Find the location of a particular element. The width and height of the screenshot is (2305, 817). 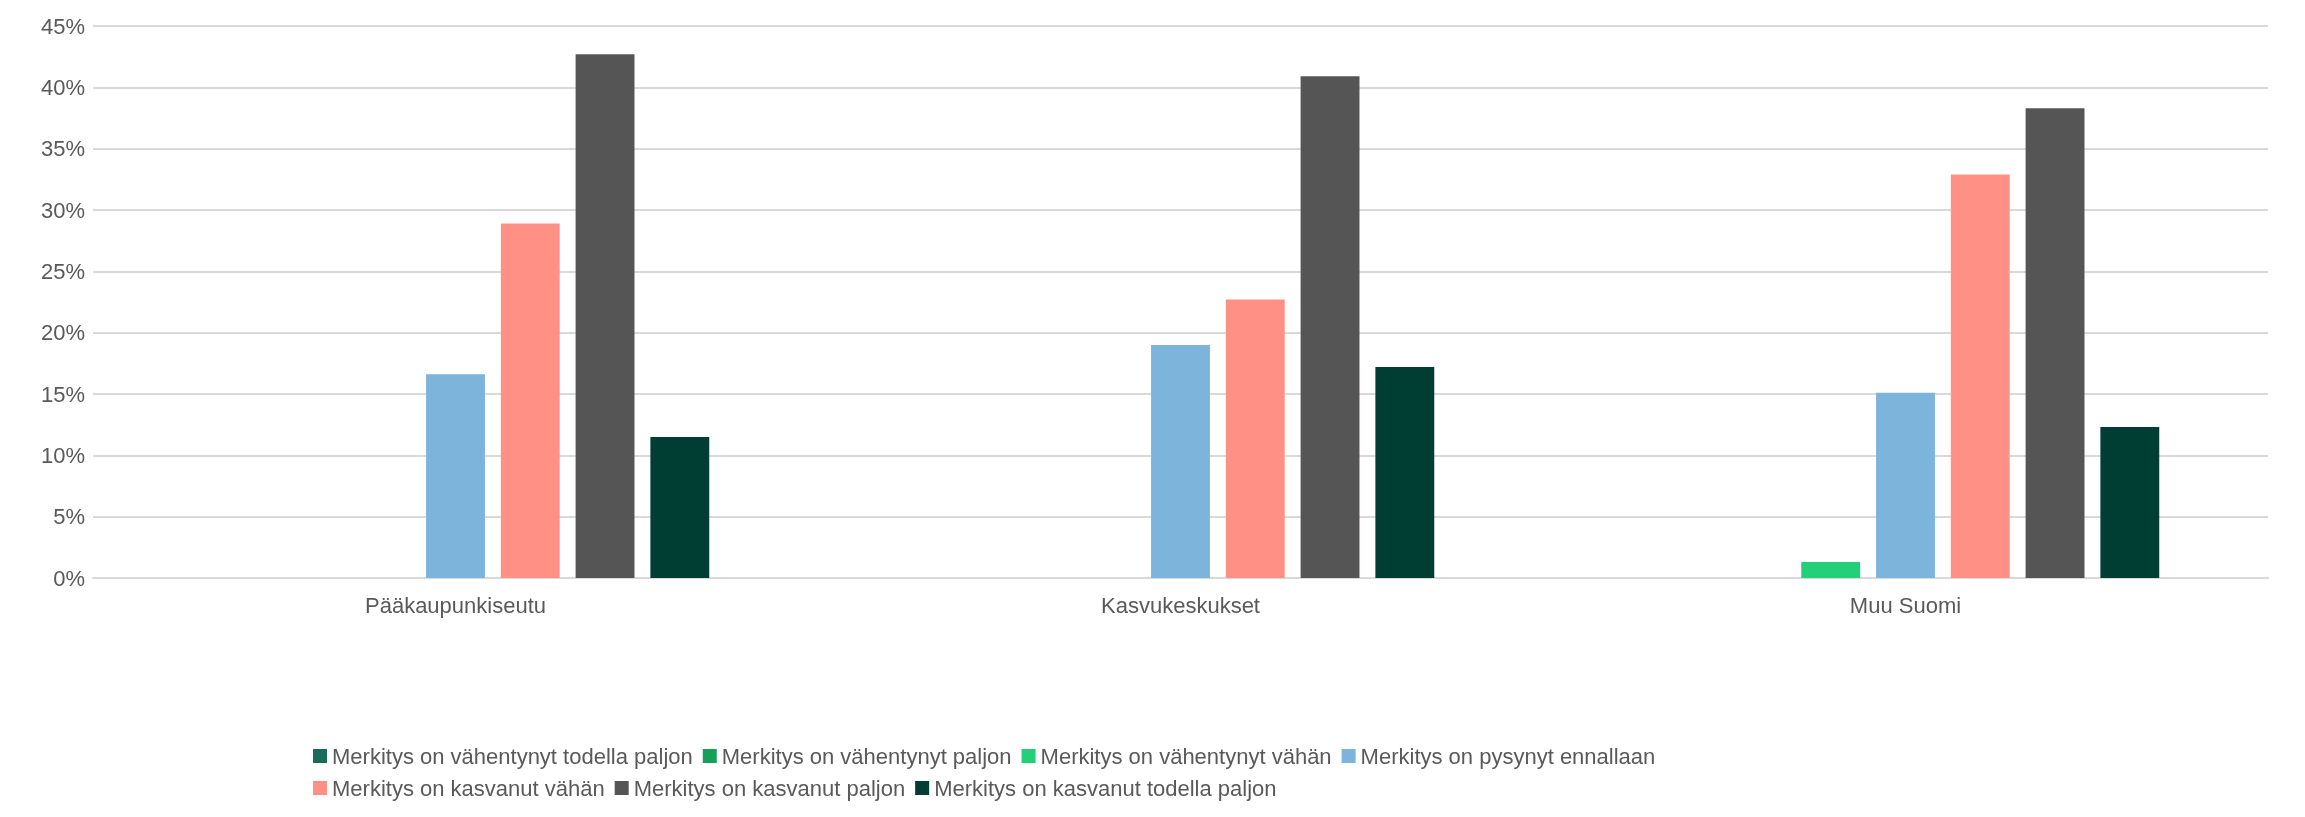

y-tick-label: 30% is located at coordinates (62, 210).